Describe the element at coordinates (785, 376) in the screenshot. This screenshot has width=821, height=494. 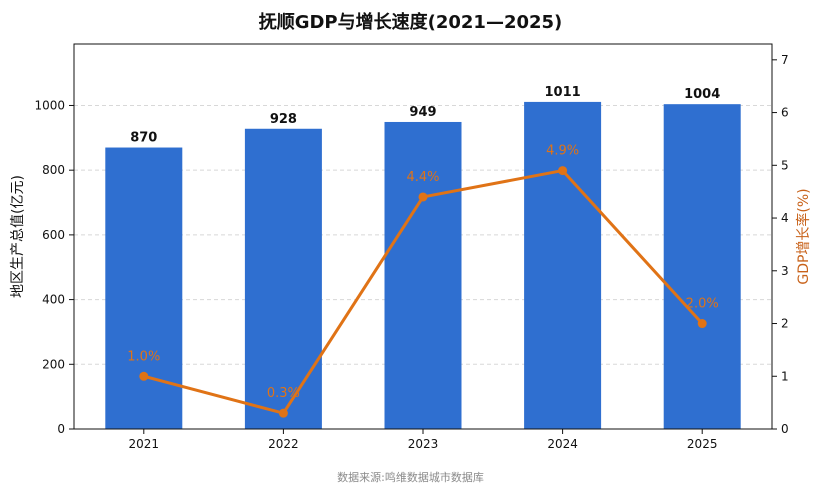
I see `y2-tick-label: 1` at that location.